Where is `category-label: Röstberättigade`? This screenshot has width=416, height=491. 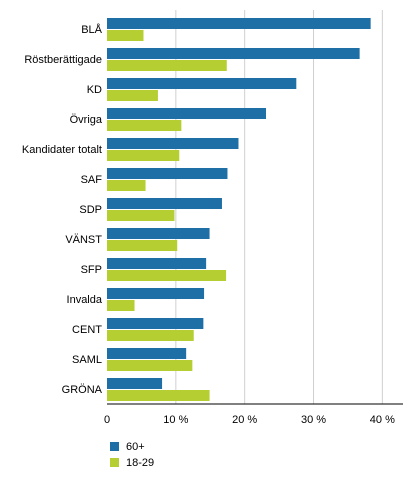
category-label: Röstberättigade is located at coordinates (63, 60).